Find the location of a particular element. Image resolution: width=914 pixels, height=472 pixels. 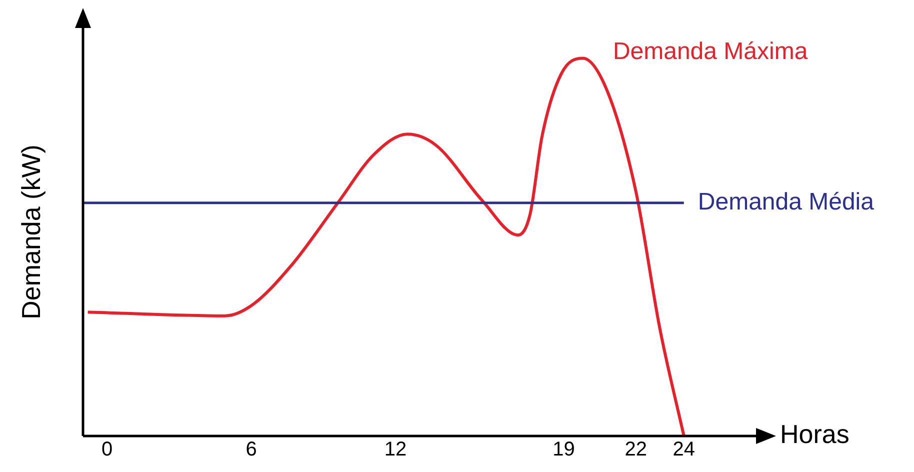

ref-line-label: Demanda Média is located at coordinates (786, 202).